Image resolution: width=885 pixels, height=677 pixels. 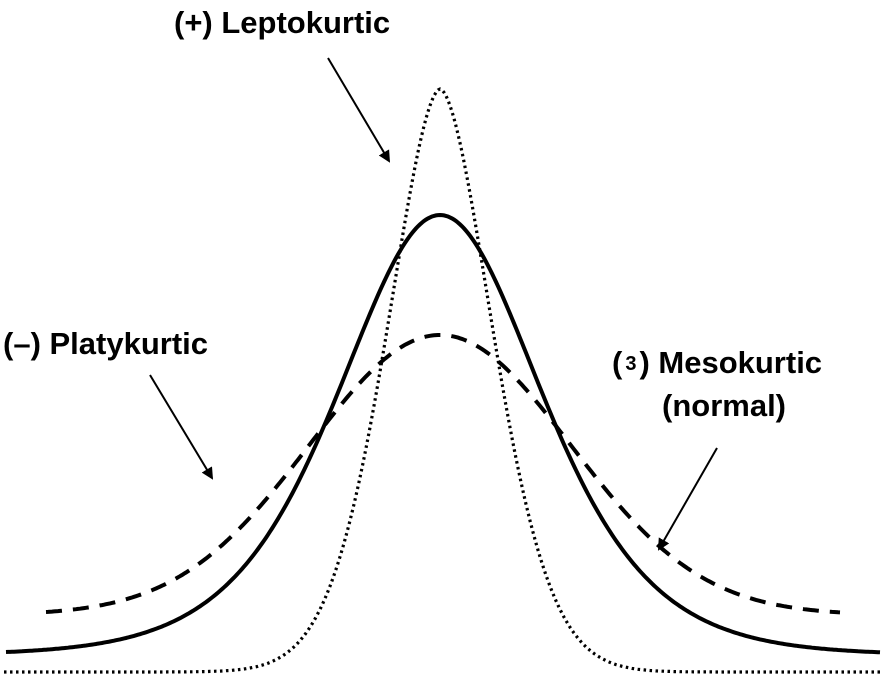 What do you see at coordinates (105, 343) in the screenshot?
I see `platykurtic-label: (–) Platykurtic` at bounding box center [105, 343].